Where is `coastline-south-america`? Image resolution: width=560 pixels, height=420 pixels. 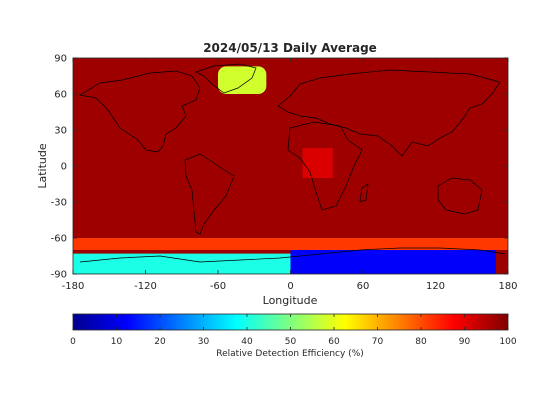 coastline-south-america is located at coordinates (209, 194).